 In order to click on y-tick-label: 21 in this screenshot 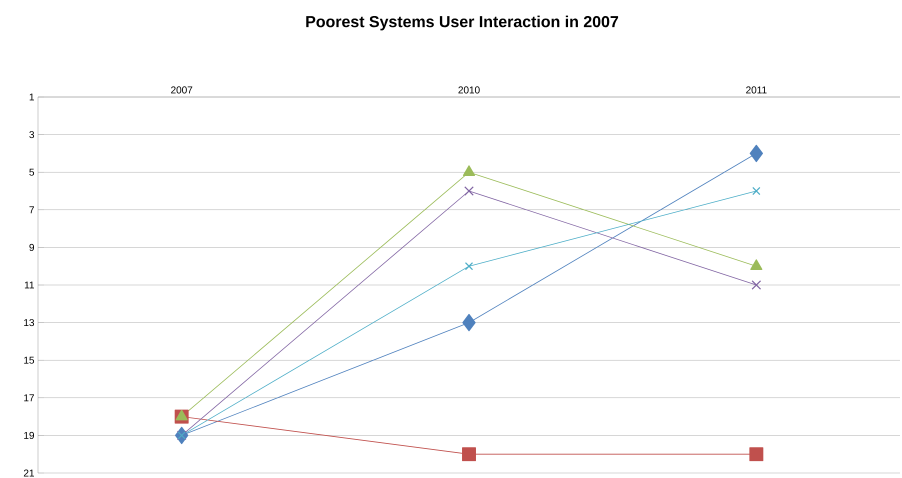, I will do `click(29, 473)`.